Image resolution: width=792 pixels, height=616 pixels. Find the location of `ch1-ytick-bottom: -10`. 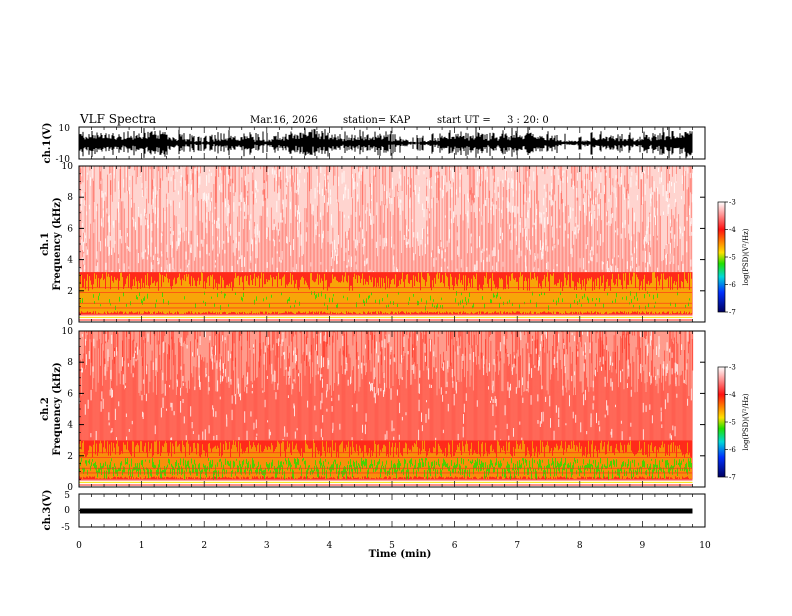

ch1-ytick-bottom: -10 is located at coordinates (63, 160).